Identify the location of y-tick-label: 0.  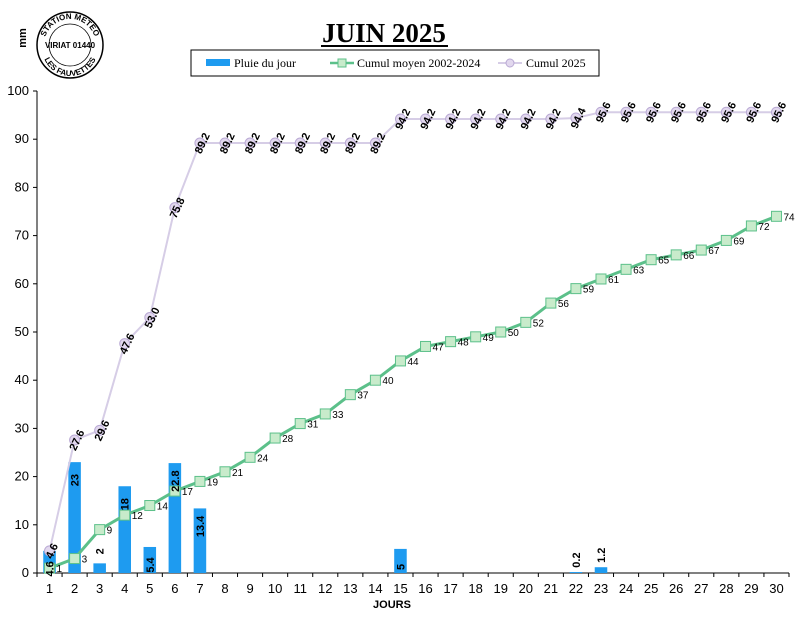
(25, 572).